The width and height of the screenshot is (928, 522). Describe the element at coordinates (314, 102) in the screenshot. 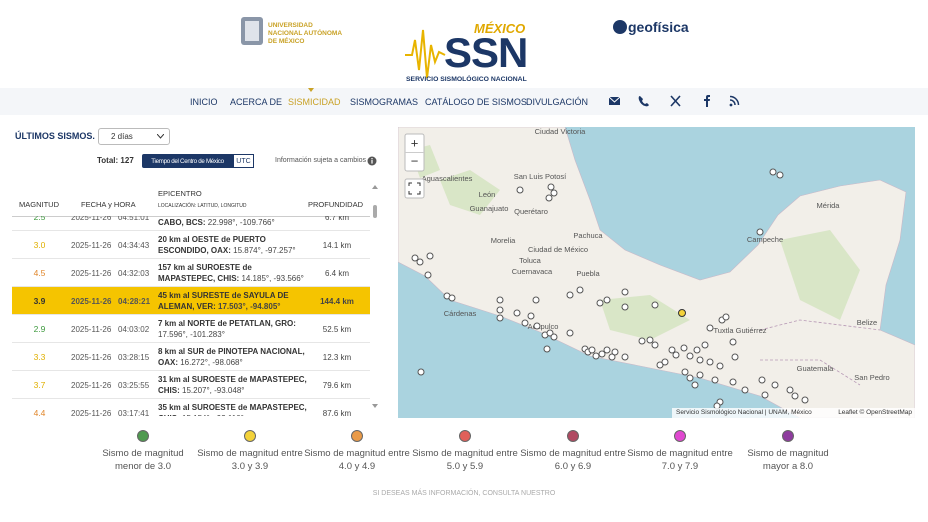

I see `nav-item: SISMICIDAD` at that location.